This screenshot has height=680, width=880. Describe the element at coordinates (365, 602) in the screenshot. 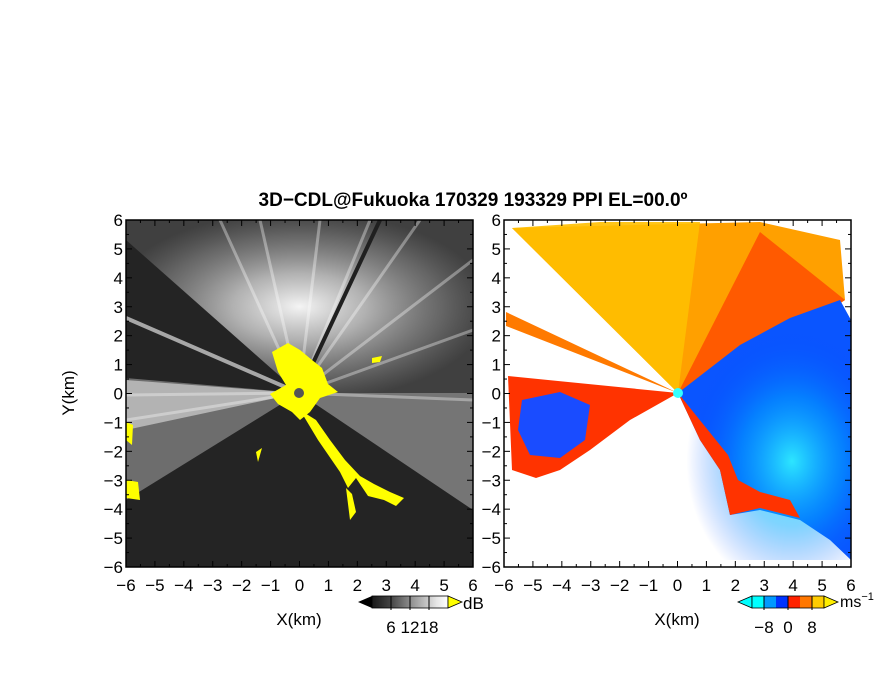

I see `snr-colorbar-low-arrow` at that location.